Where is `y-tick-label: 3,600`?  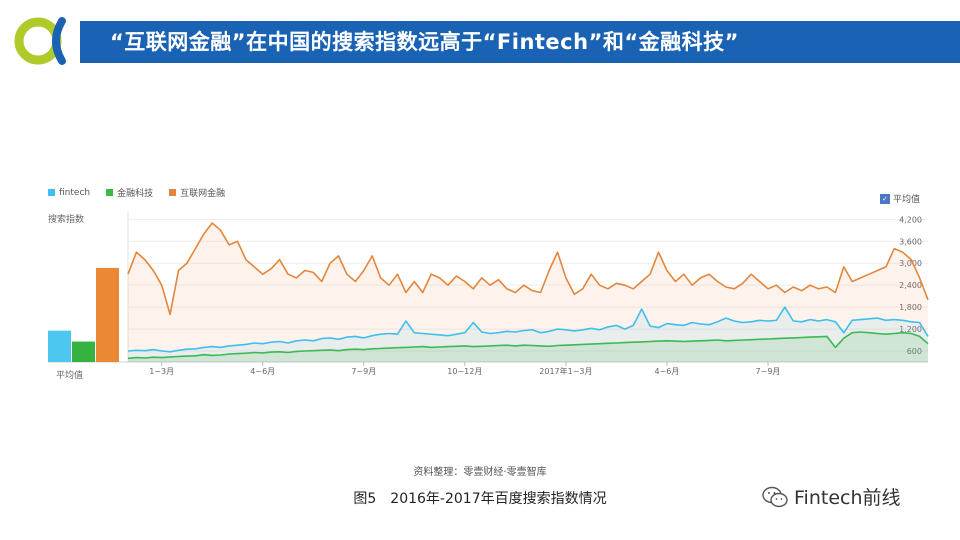 y-tick-label: 3,600 is located at coordinates (910, 241).